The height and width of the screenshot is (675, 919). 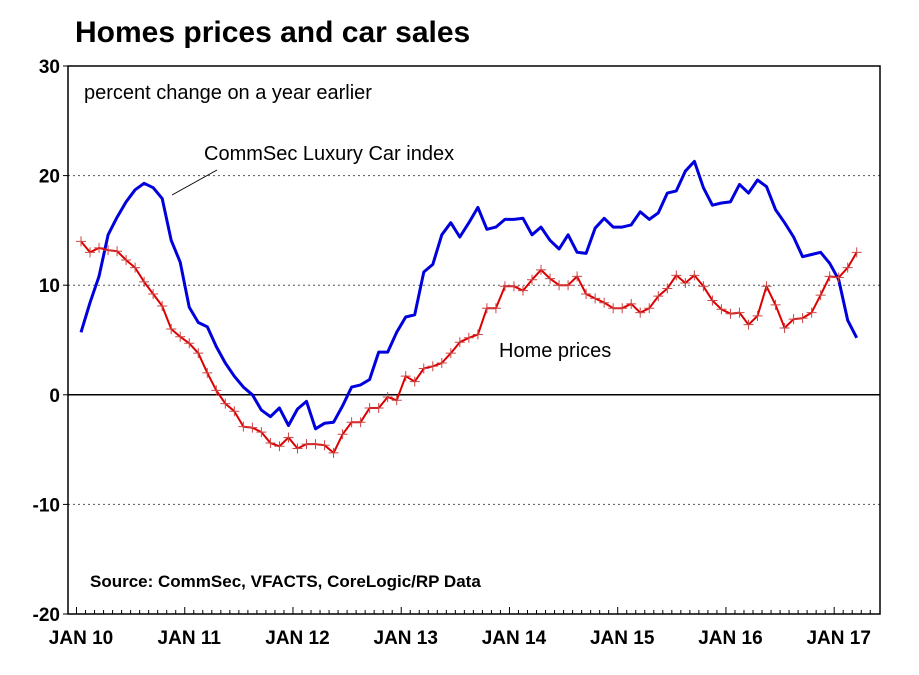 What do you see at coordinates (81, 638) in the screenshot?
I see `x-tick-label: JAN 10` at bounding box center [81, 638].